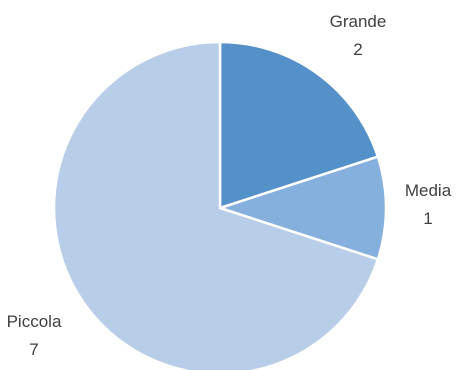  Describe the element at coordinates (428, 190) in the screenshot. I see `label-media-name: Media` at that location.